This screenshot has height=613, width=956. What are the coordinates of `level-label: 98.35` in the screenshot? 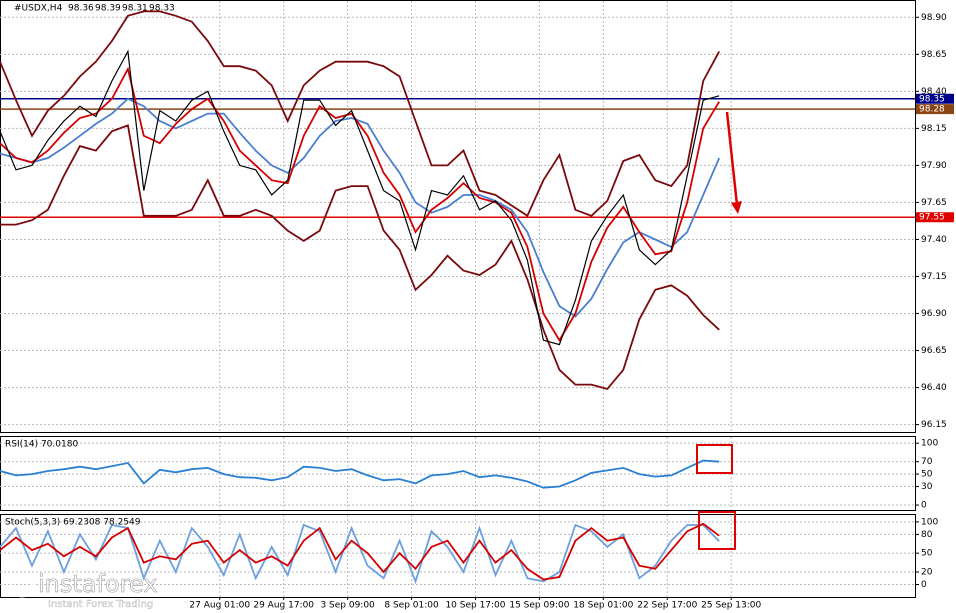 It's located at (932, 99).